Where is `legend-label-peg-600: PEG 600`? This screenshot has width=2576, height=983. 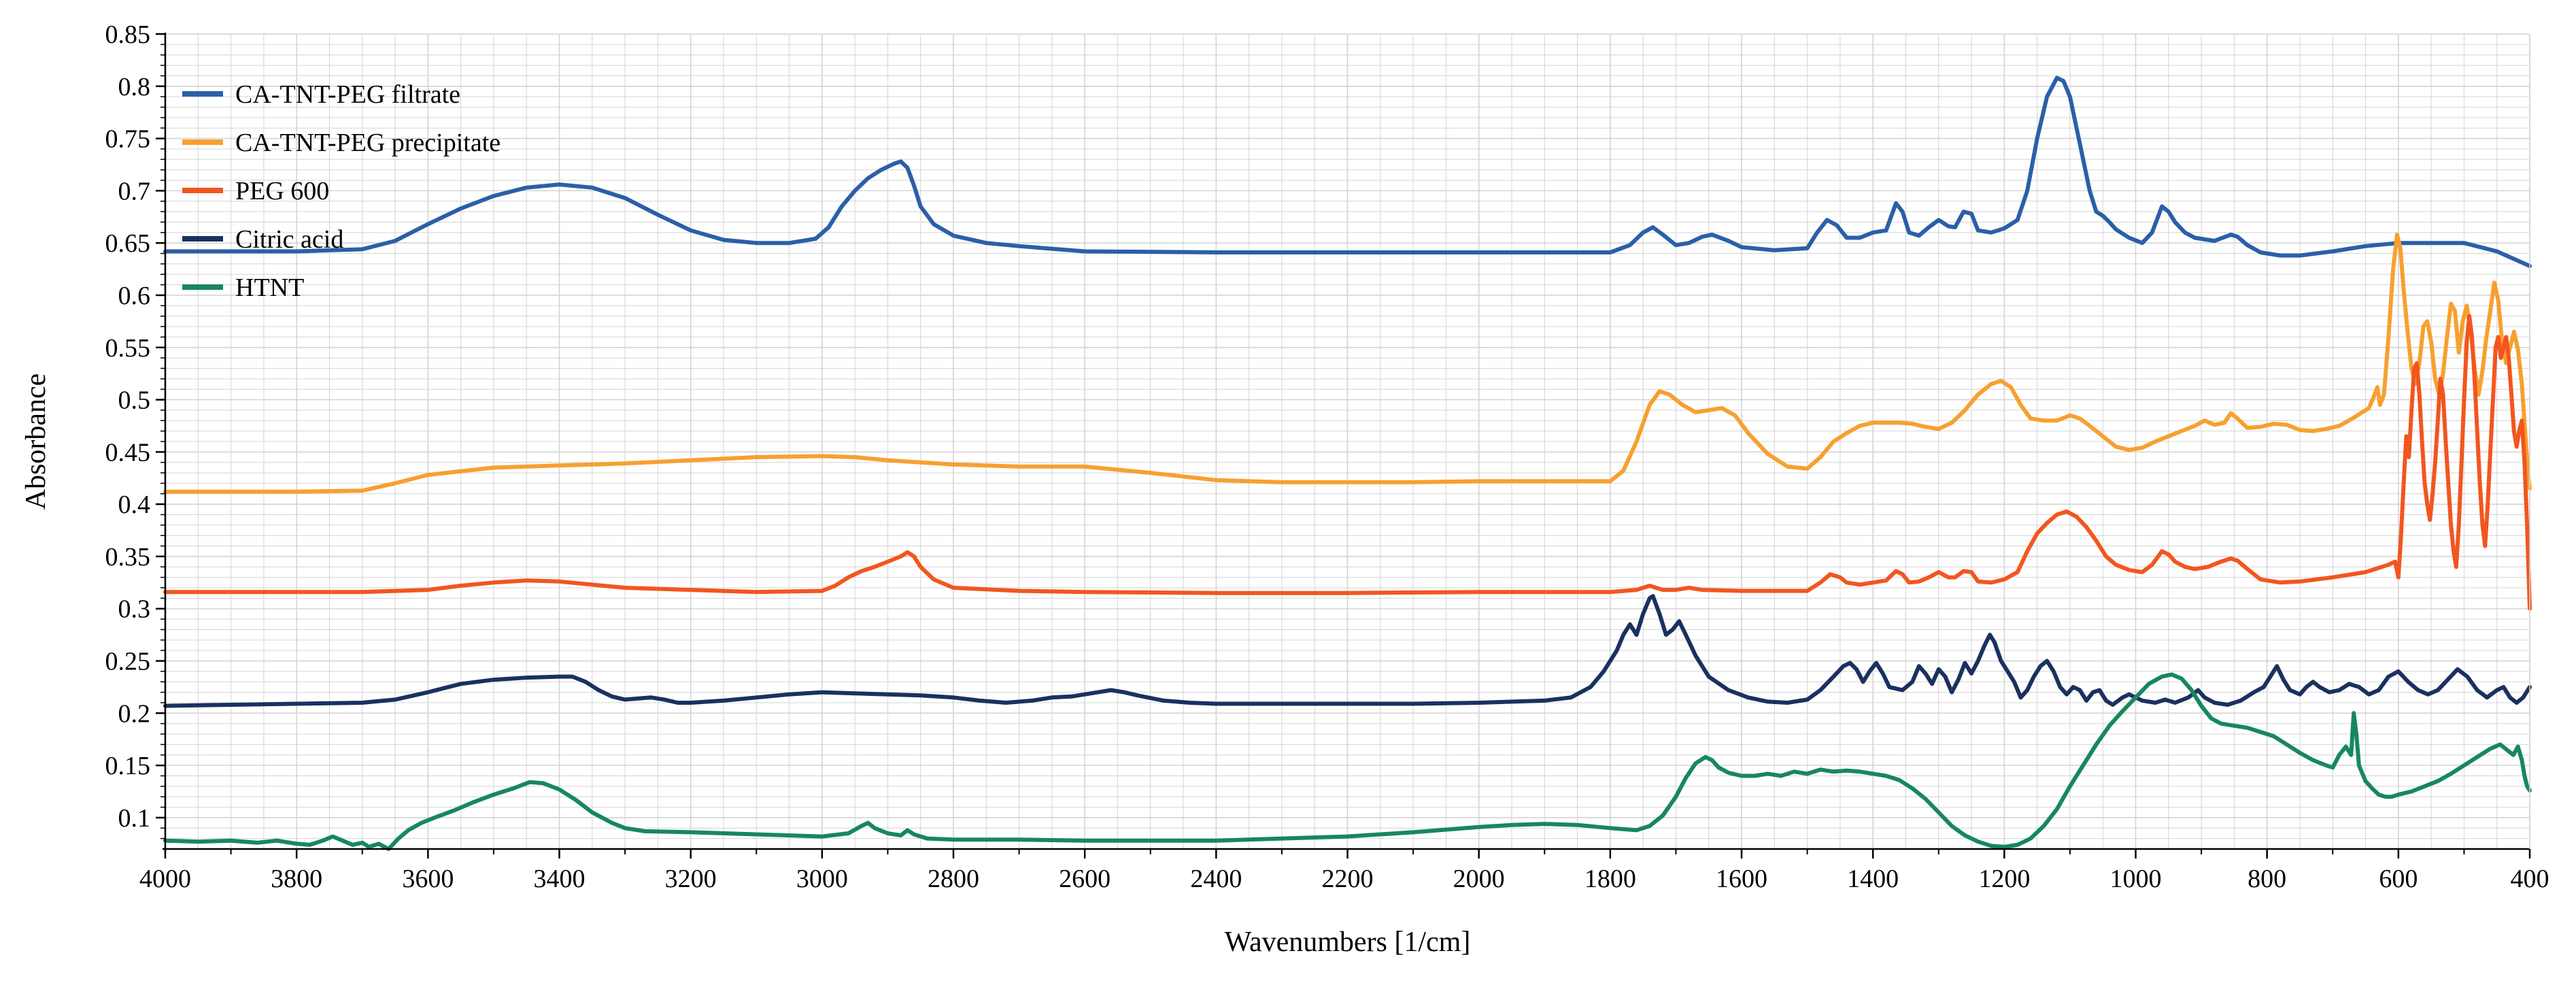 legend-label-peg-600: PEG 600 is located at coordinates (282, 191).